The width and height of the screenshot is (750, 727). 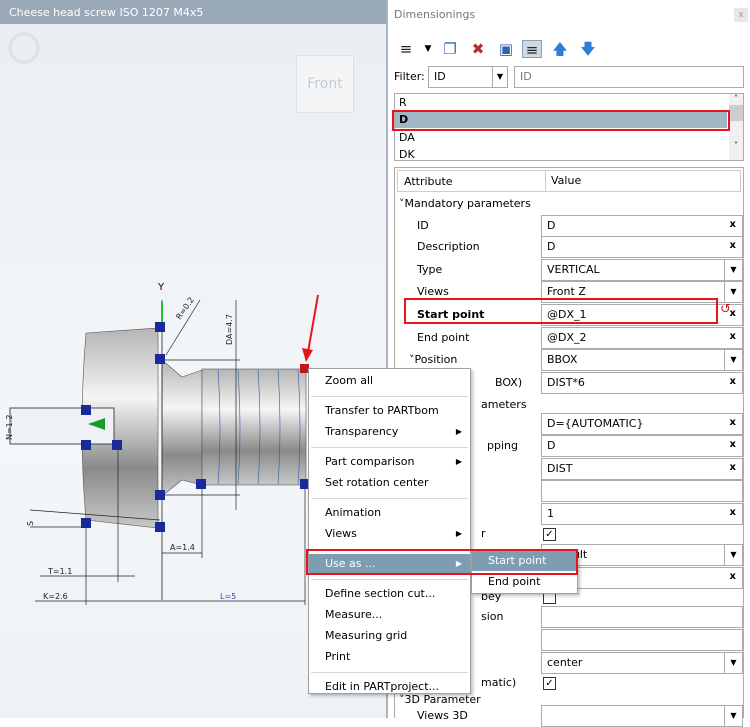 What do you see at coordinates (741, 15) in the screenshot?
I see `close-button: x` at bounding box center [741, 15].